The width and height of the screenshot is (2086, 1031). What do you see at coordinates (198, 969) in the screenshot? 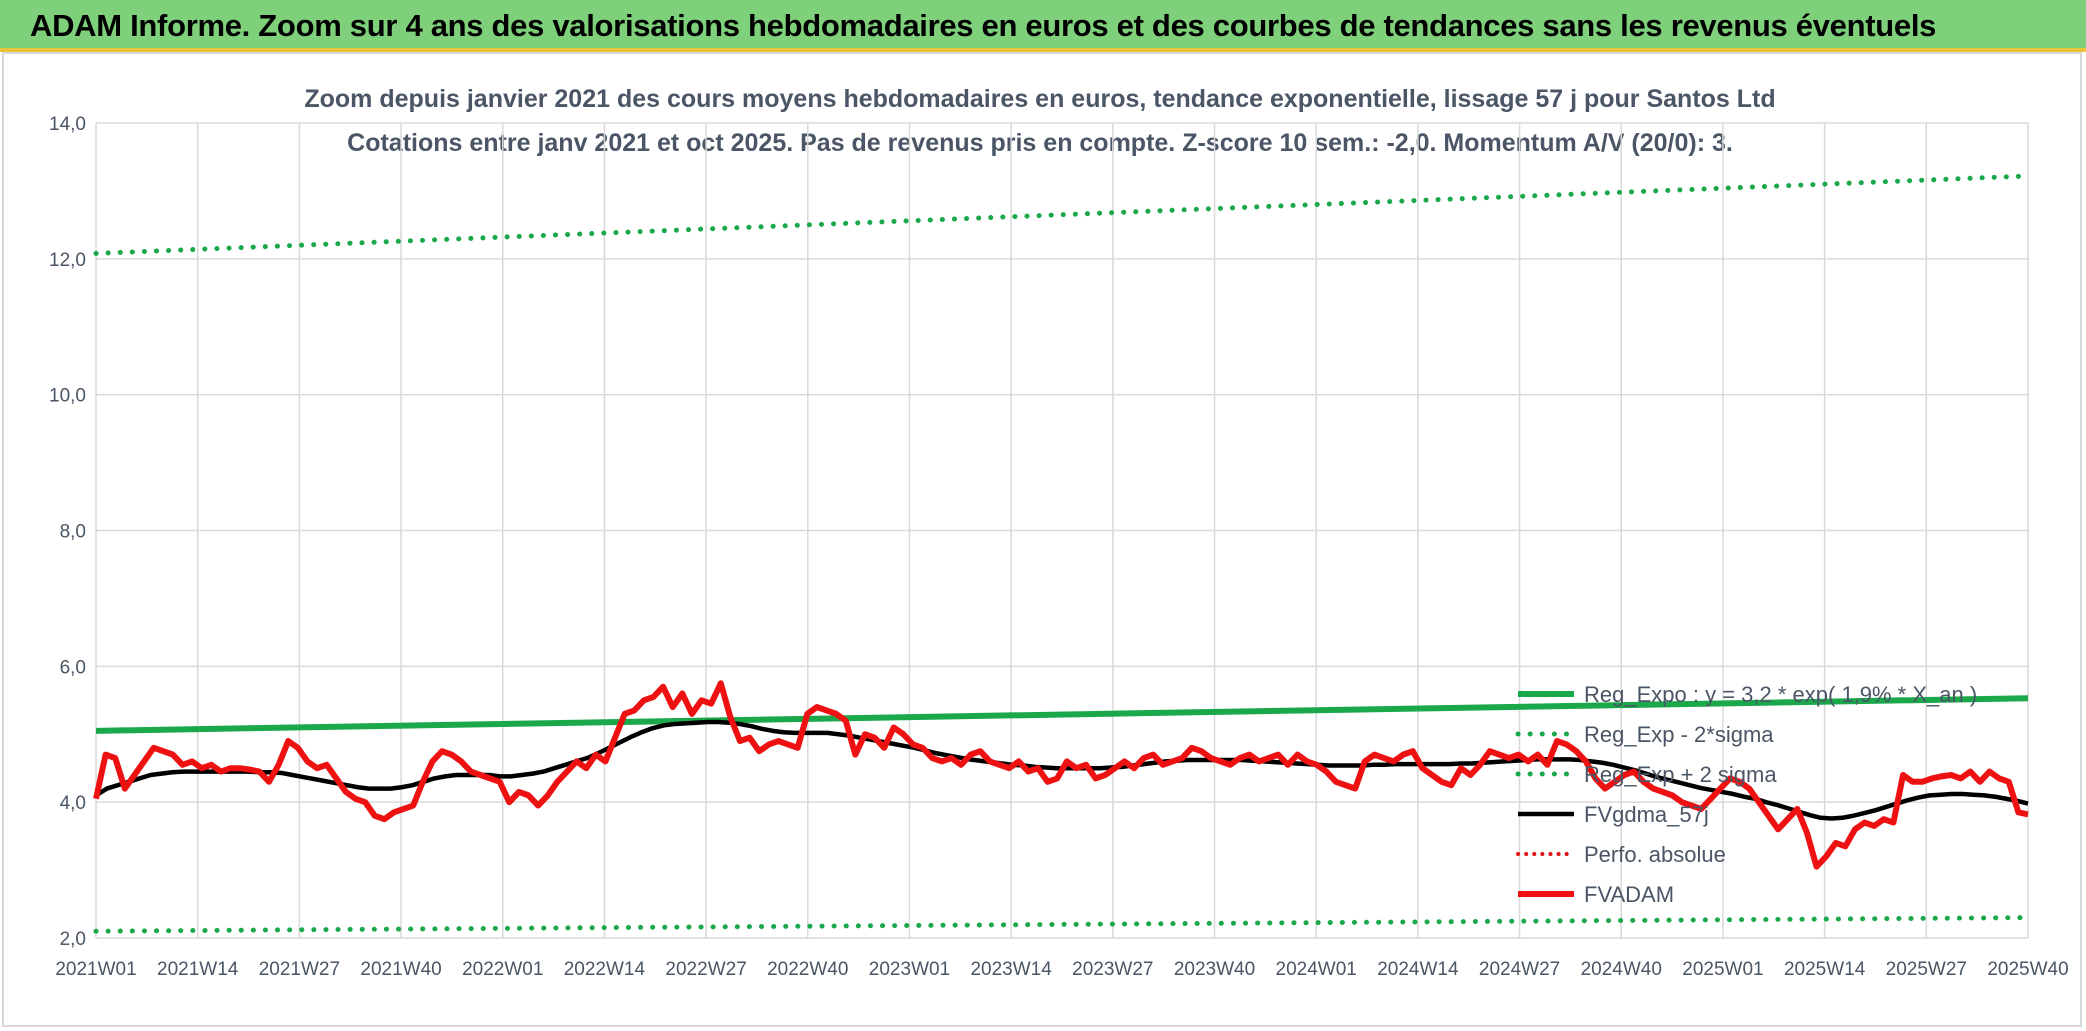
I see `x-tick-label: 2021W14` at bounding box center [198, 969].